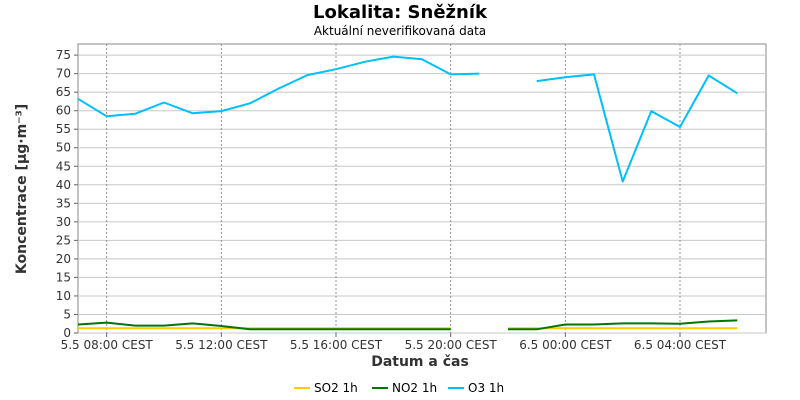 The height and width of the screenshot is (400, 800). Describe the element at coordinates (63, 111) in the screenshot. I see `y-tick-label: 60` at that location.